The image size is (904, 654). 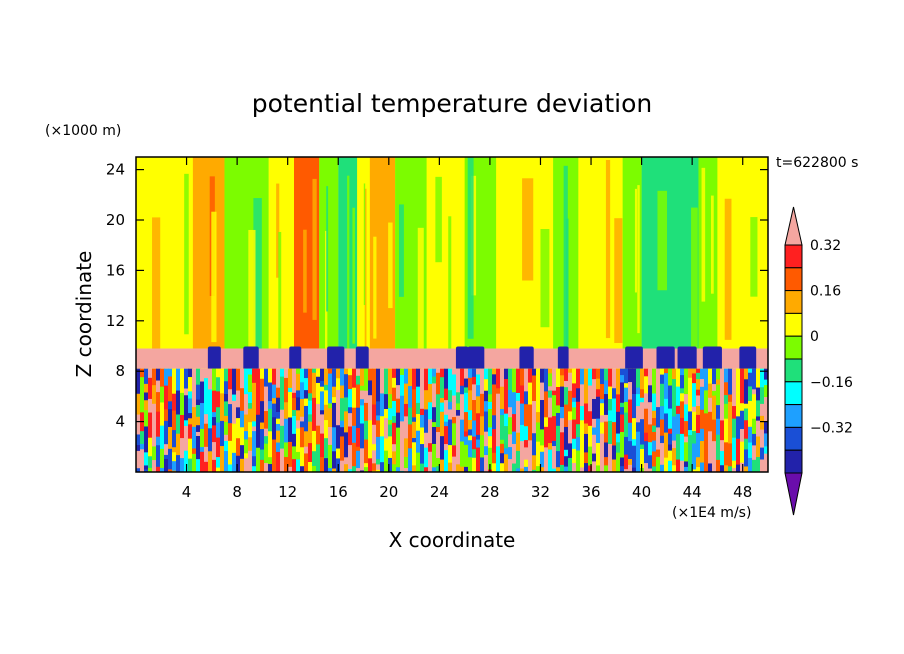 What do you see at coordinates (287, 492) in the screenshot?
I see `x-tick-label: 12` at bounding box center [287, 492].